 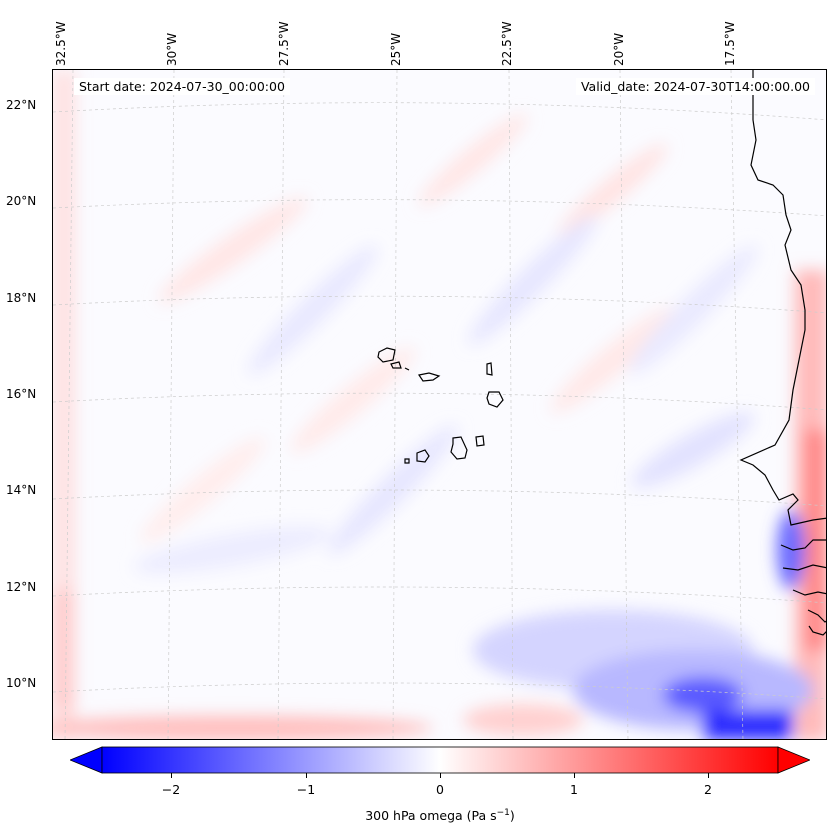 What do you see at coordinates (284, 43) in the screenshot?
I see `lon-label: 27.5°W` at bounding box center [284, 43].